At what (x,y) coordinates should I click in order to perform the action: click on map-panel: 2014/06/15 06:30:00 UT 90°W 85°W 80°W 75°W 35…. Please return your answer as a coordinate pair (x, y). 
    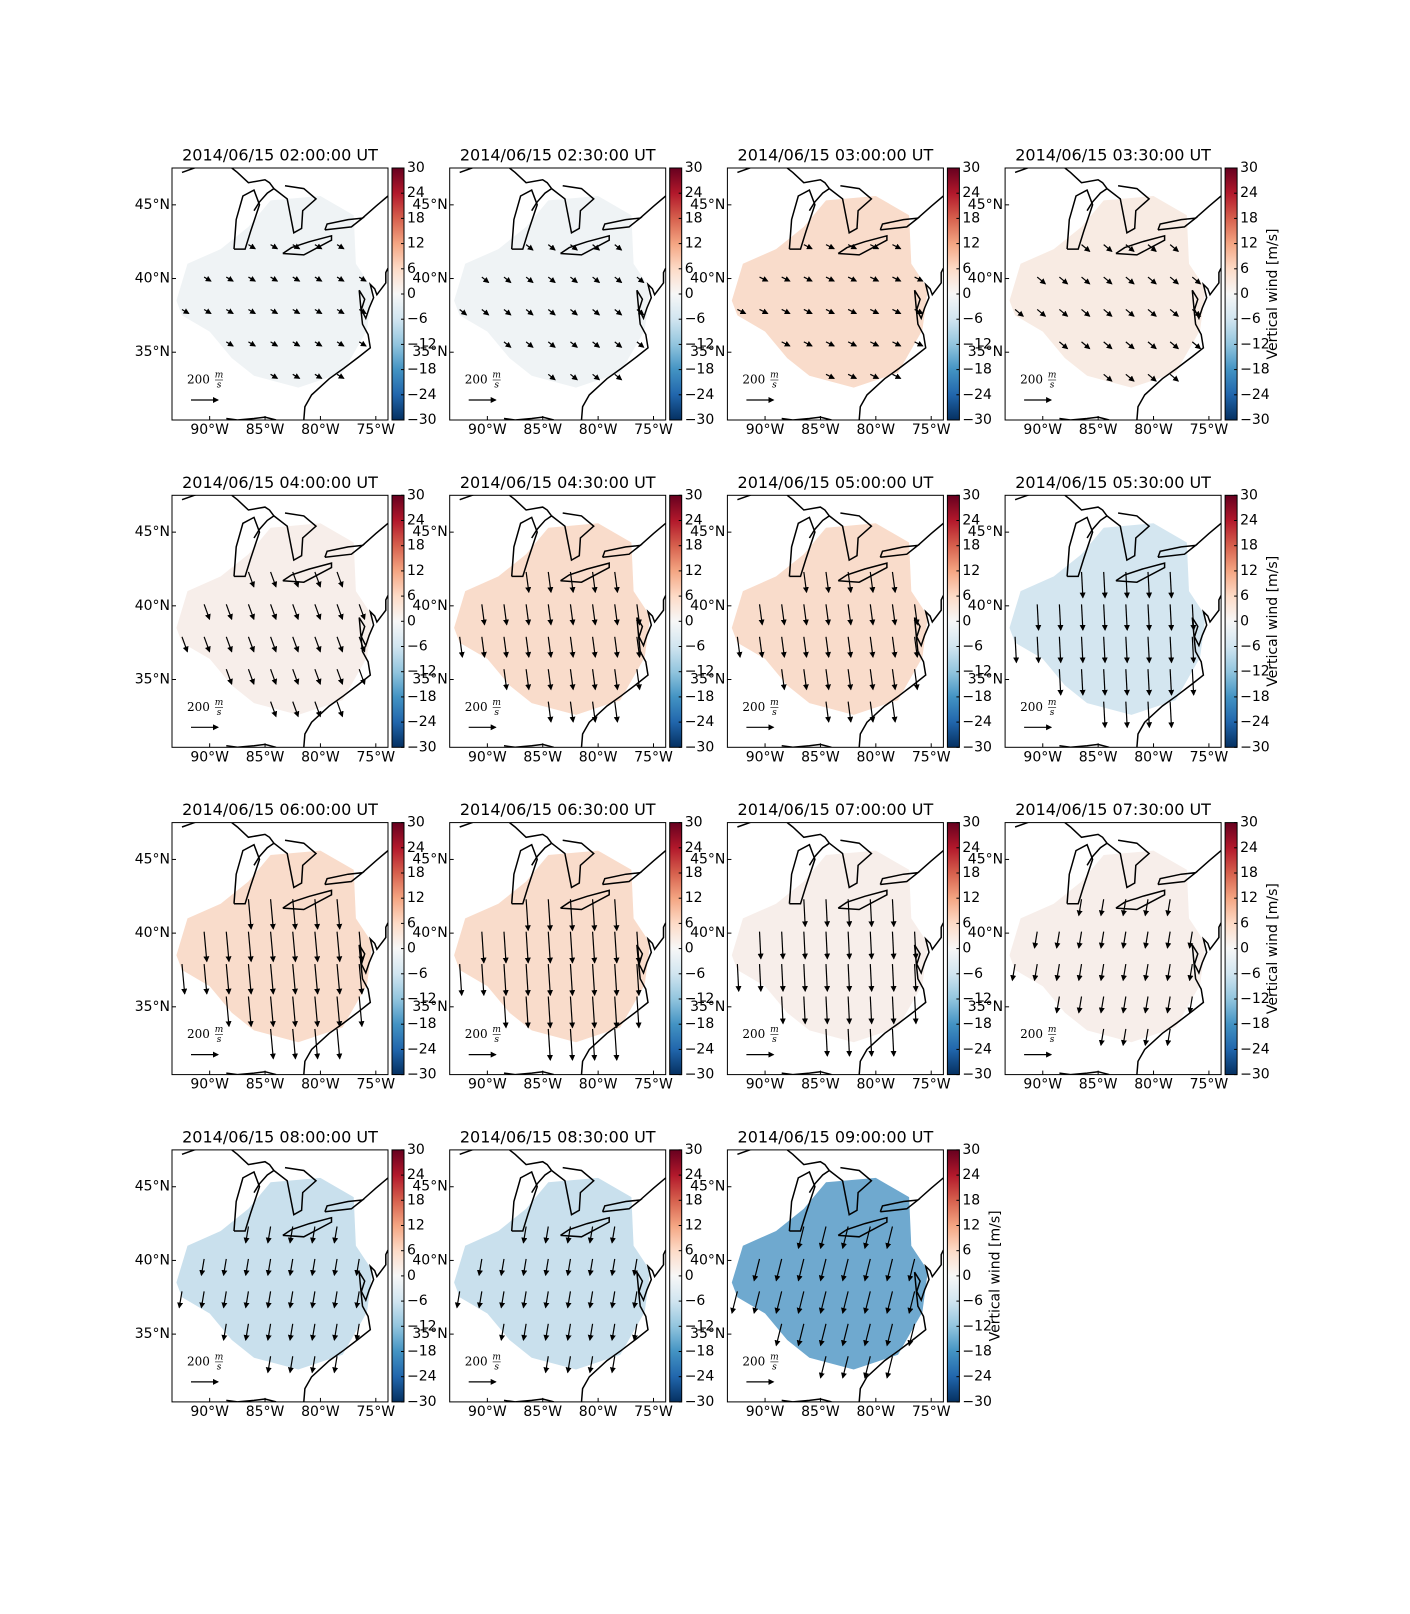
    Looking at the image, I should click on (563, 946).